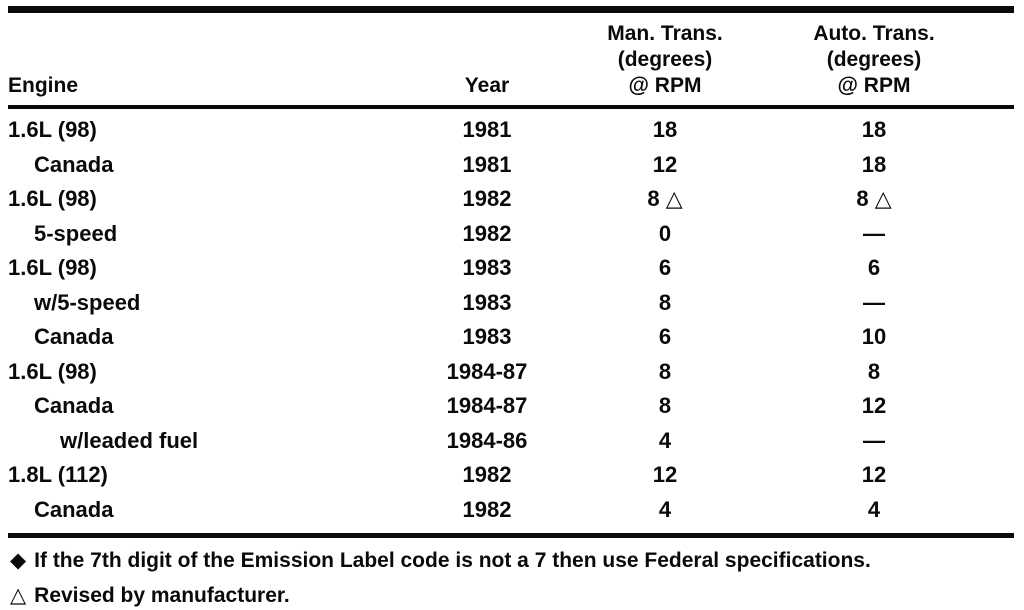 This screenshot has height=610, width=1024. I want to click on auto-trans-cell: 8, so click(874, 371).